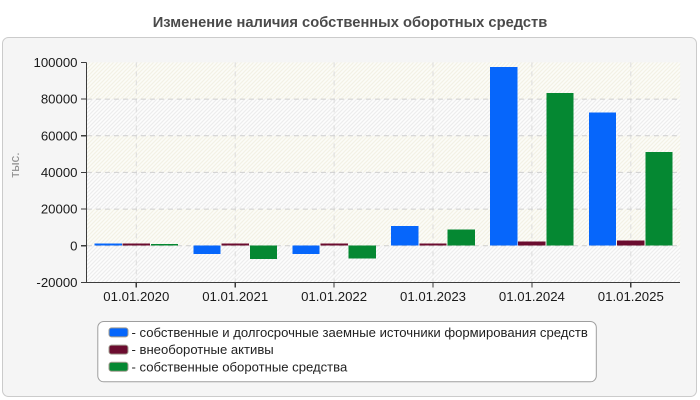 Image resolution: width=700 pixels, height=400 pixels. What do you see at coordinates (235, 296) in the screenshot?
I see `svg-text: 01.01.2021` at bounding box center [235, 296].